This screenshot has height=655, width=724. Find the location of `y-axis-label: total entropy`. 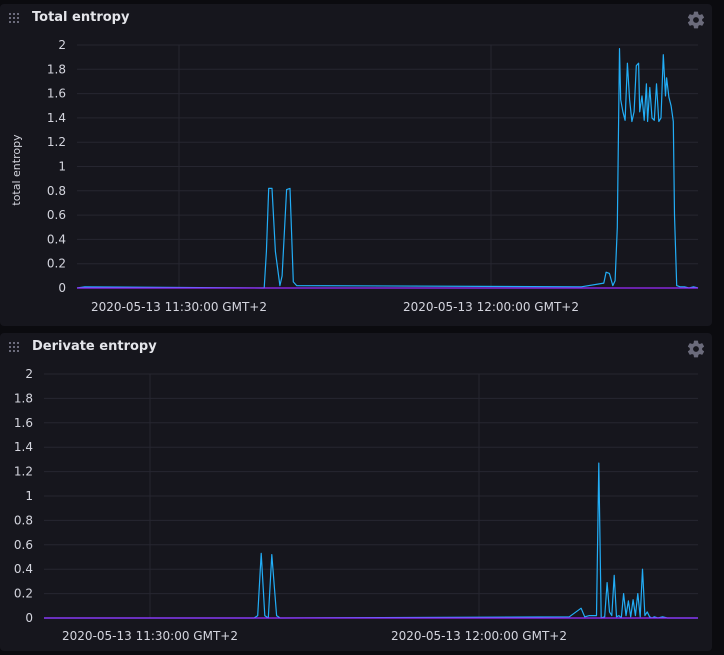

y-axis-label: total entropy is located at coordinates (16, 170).